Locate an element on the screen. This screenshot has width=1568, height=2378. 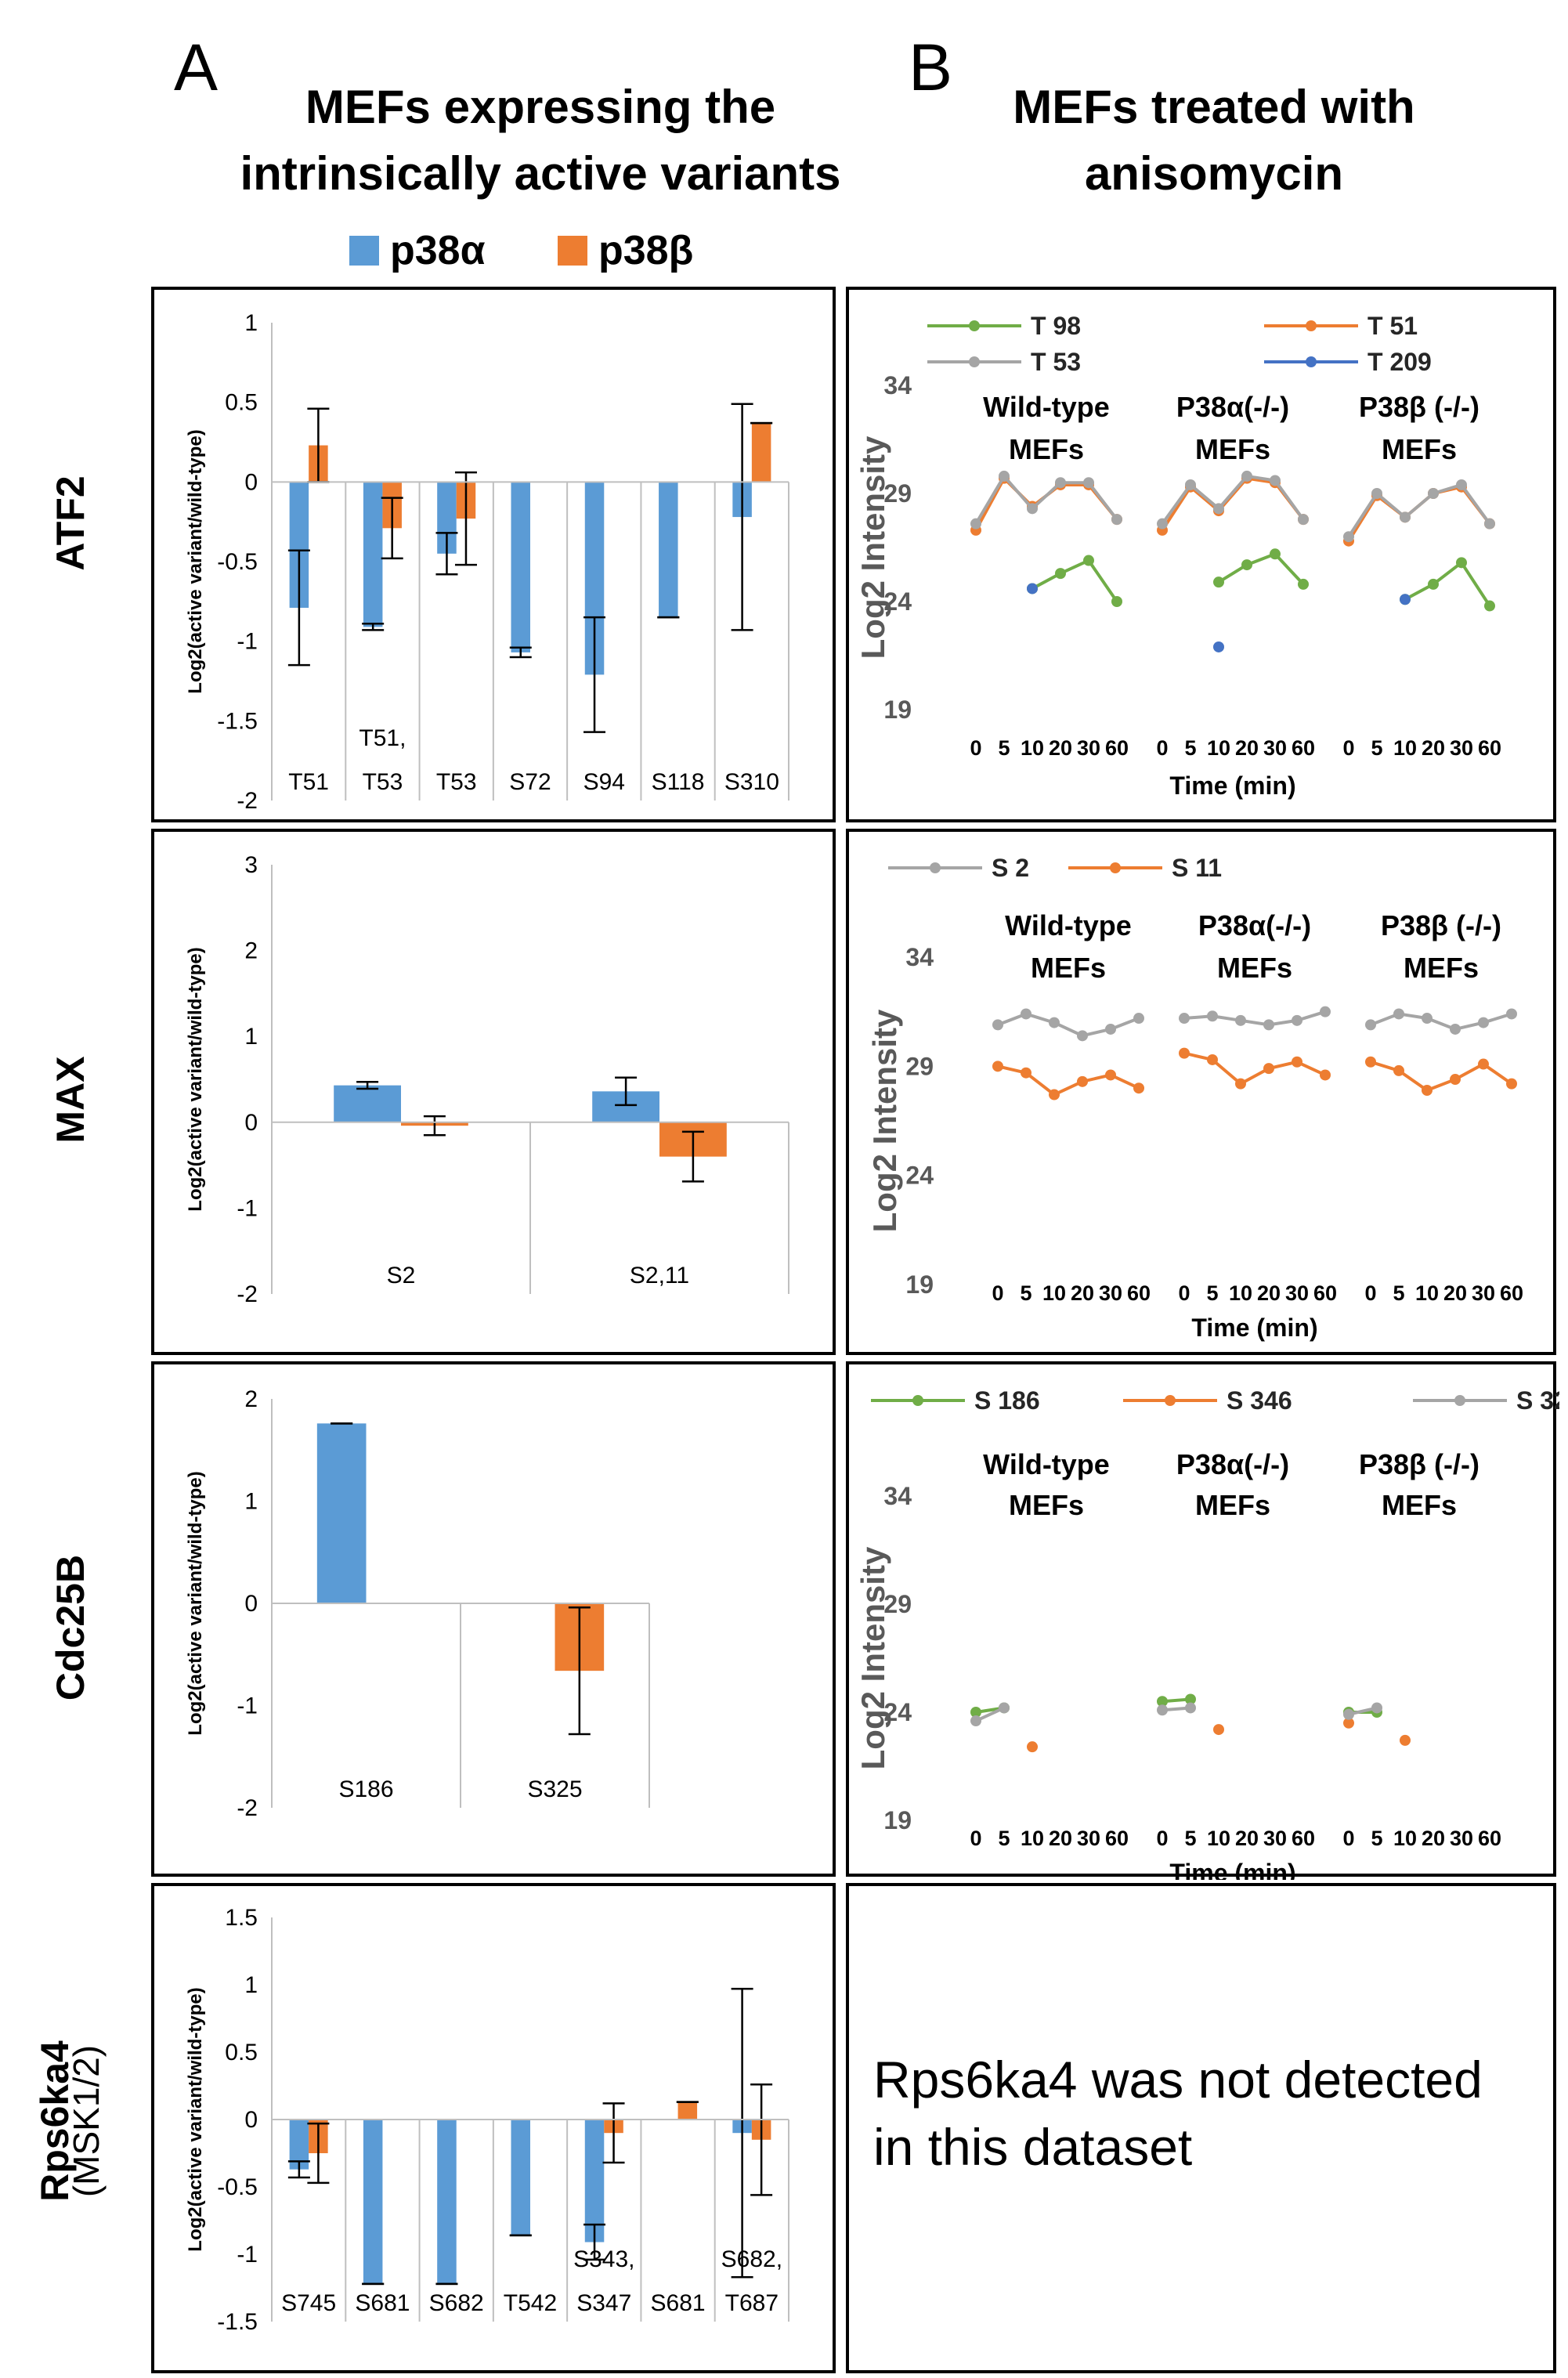
atf2-bar-ytick-label: -1.5 is located at coordinates (237, 721).